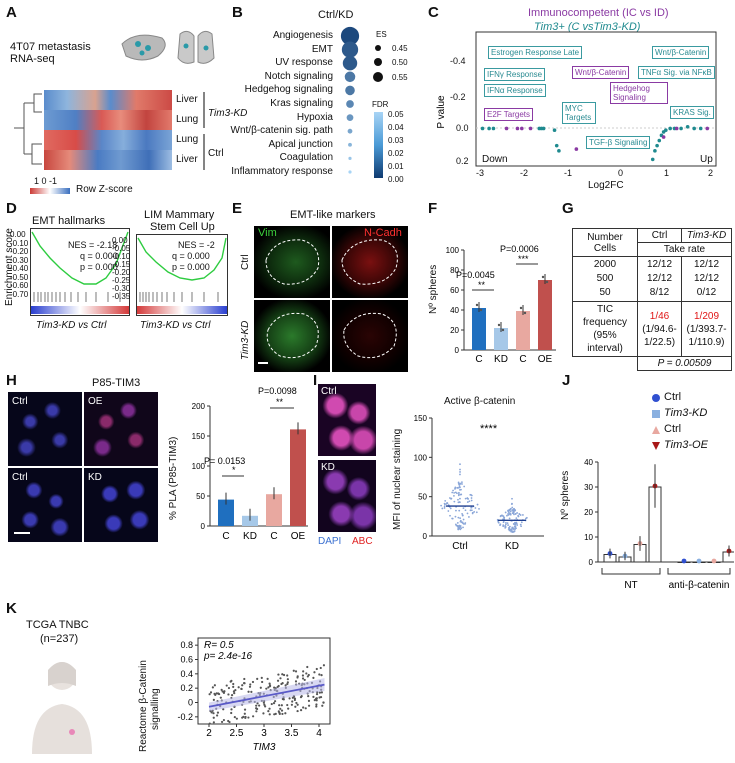 The width and height of the screenshot is (735, 763). Describe the element at coordinates (237, 208) in the screenshot. I see `panel-label-e: E` at that location.